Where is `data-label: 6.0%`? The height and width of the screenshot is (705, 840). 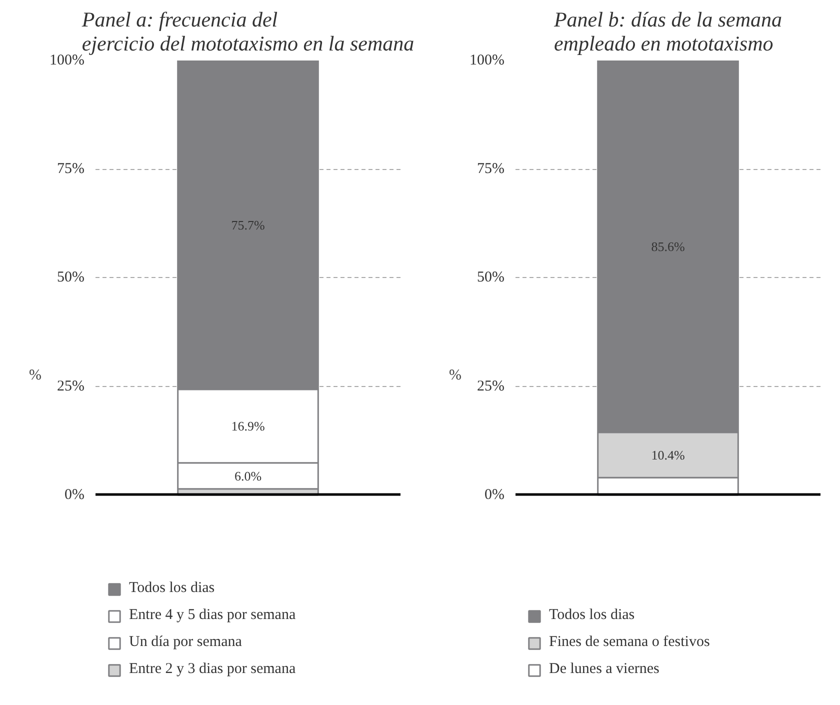
data-label: 6.0% is located at coordinates (248, 476).